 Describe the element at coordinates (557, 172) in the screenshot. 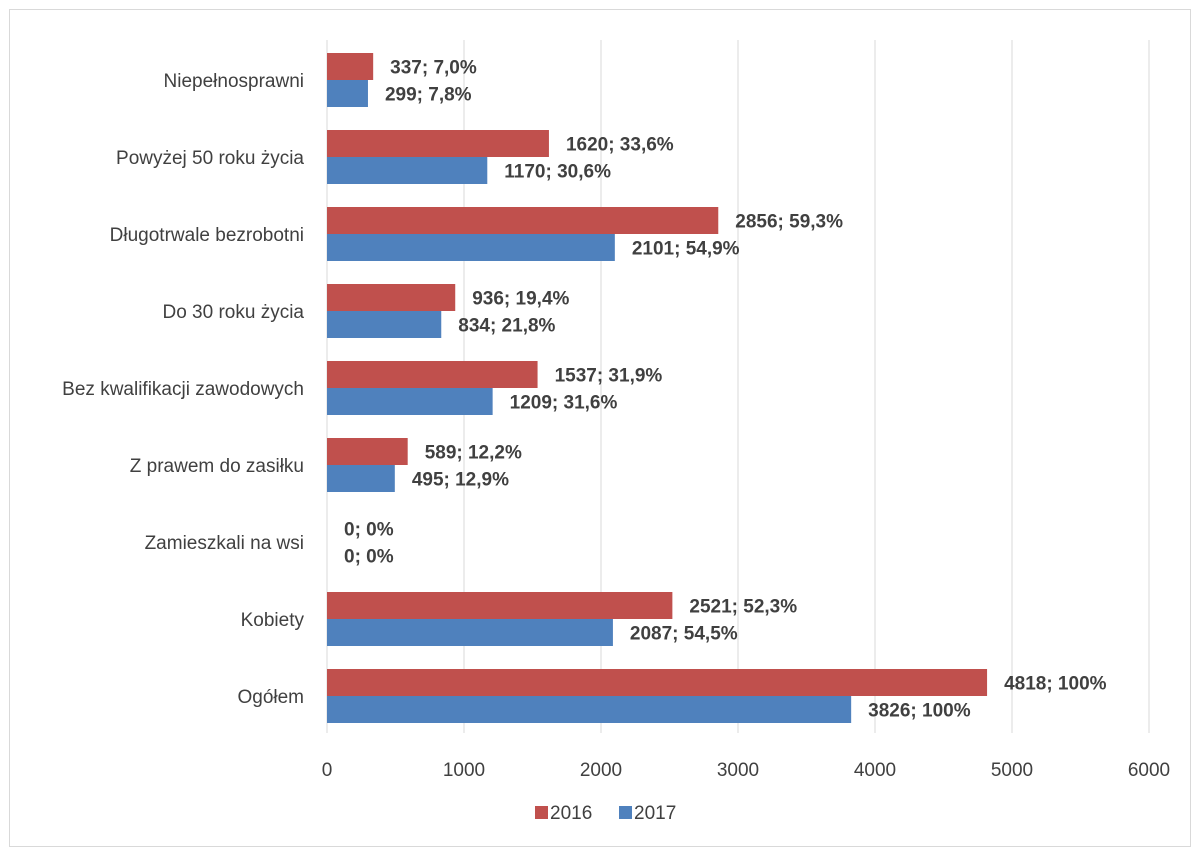

I see `data-label-2017: 1170; 30,6%` at that location.